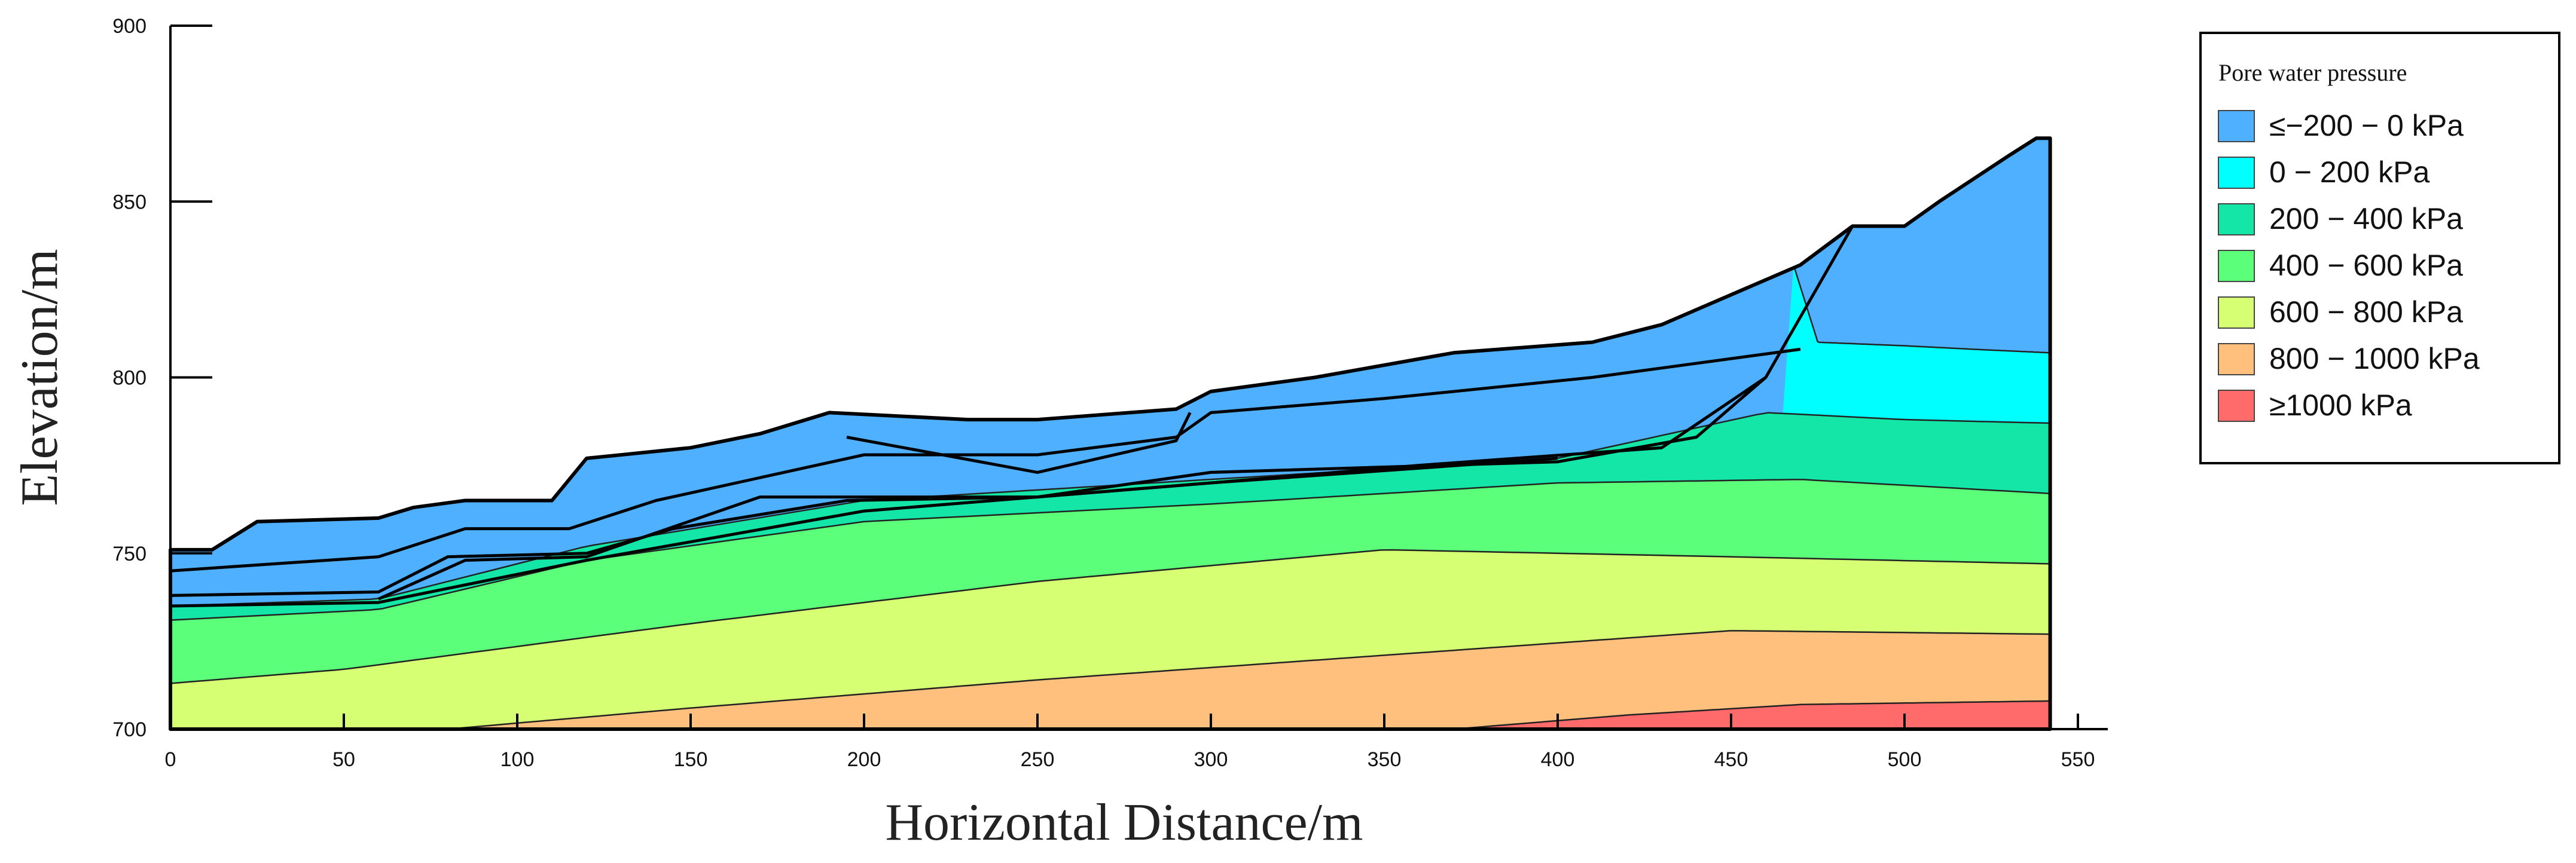 Image resolution: width=2576 pixels, height=863 pixels. I want to click on legend-label: 0 − 200 kPa, so click(2349, 172).